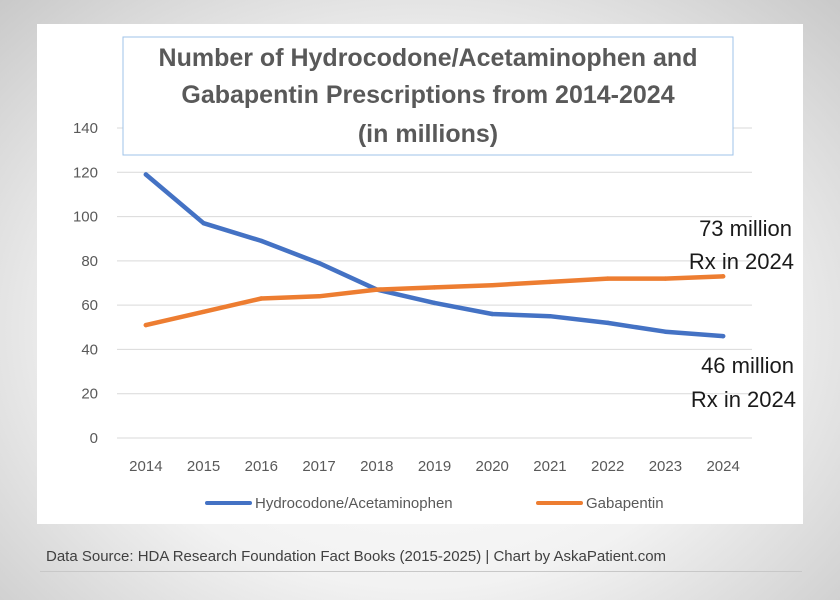  What do you see at coordinates (203, 466) in the screenshot?
I see `x-tick-label: 2015` at bounding box center [203, 466].